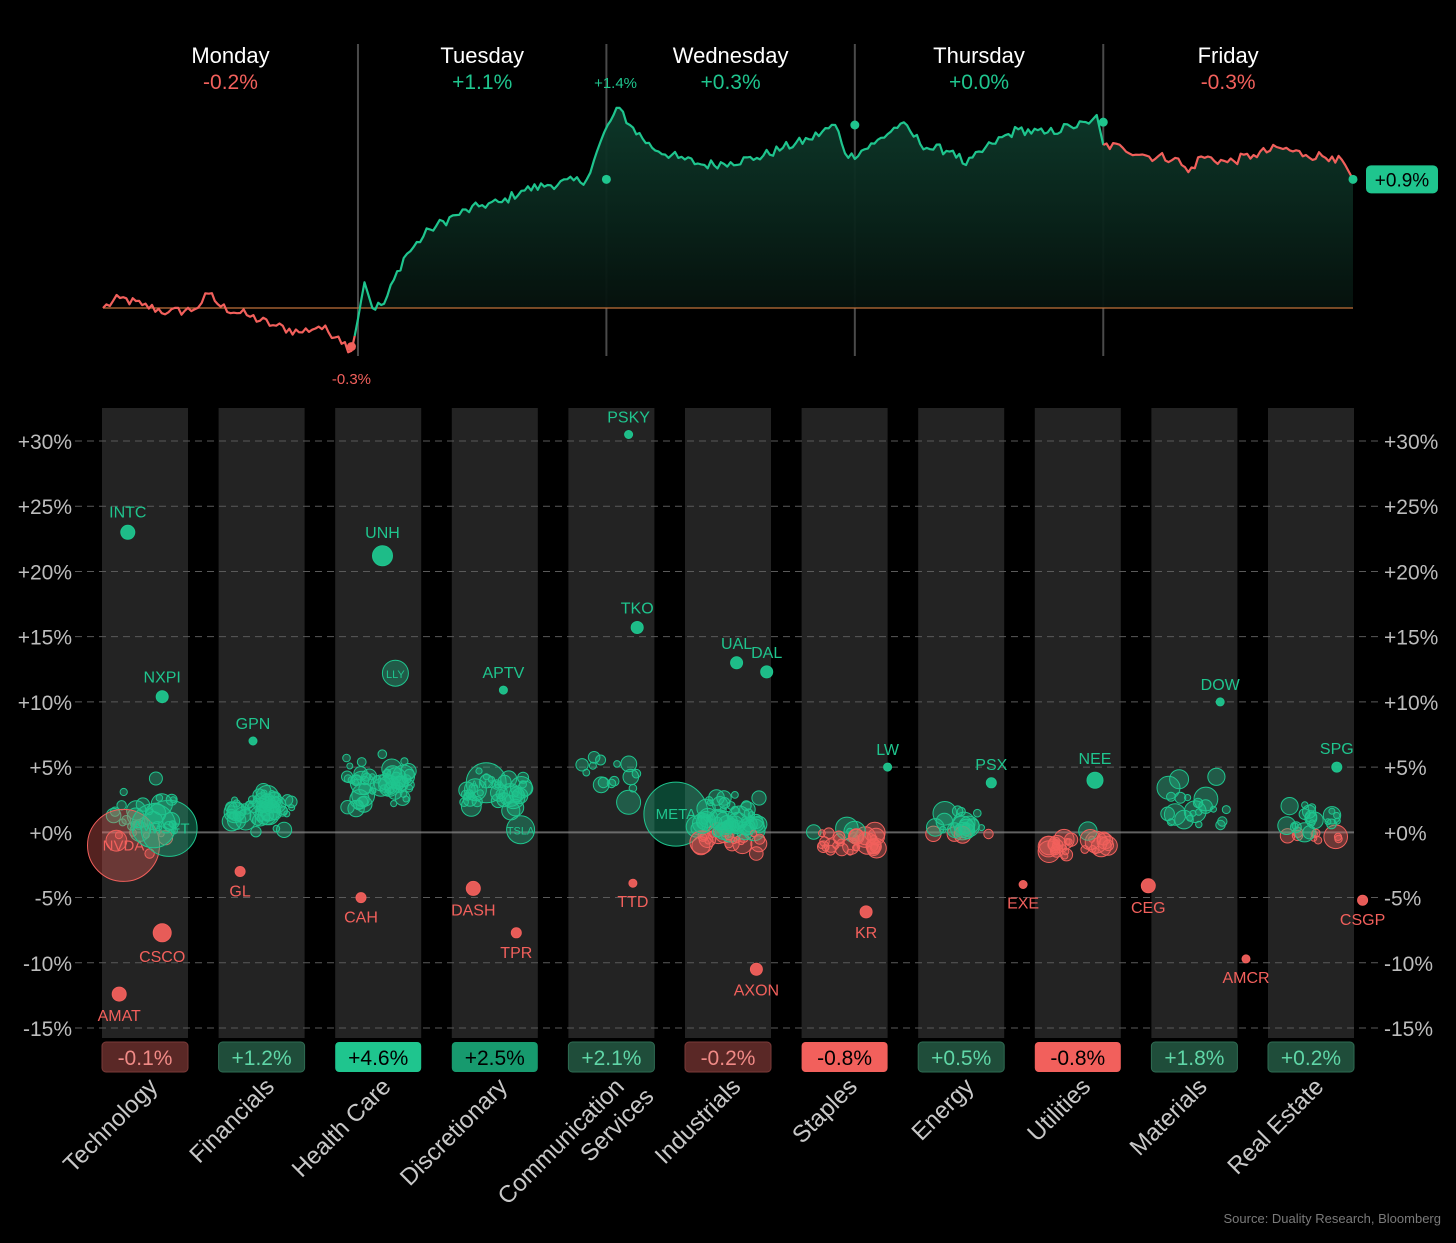 The height and width of the screenshot is (1243, 1456). I want to click on stock-bubble-googl, so click(629, 802).